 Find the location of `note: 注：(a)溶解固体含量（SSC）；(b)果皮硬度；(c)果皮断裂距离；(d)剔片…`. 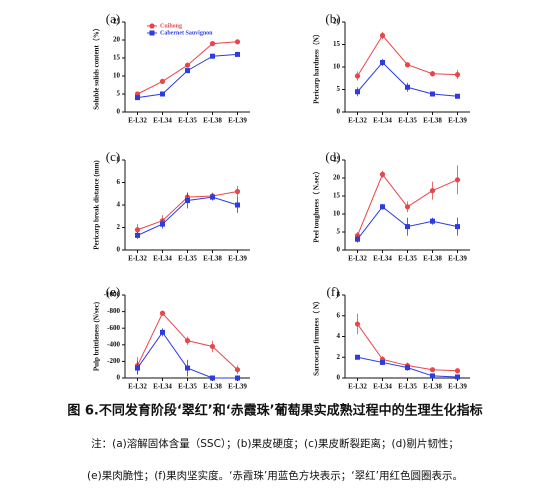

note: 注：(a)溶解固体含量（SSC）；(b)果皮硬度；(c)果皮断裂距离；(d)剔片… is located at coordinates (275, 443).